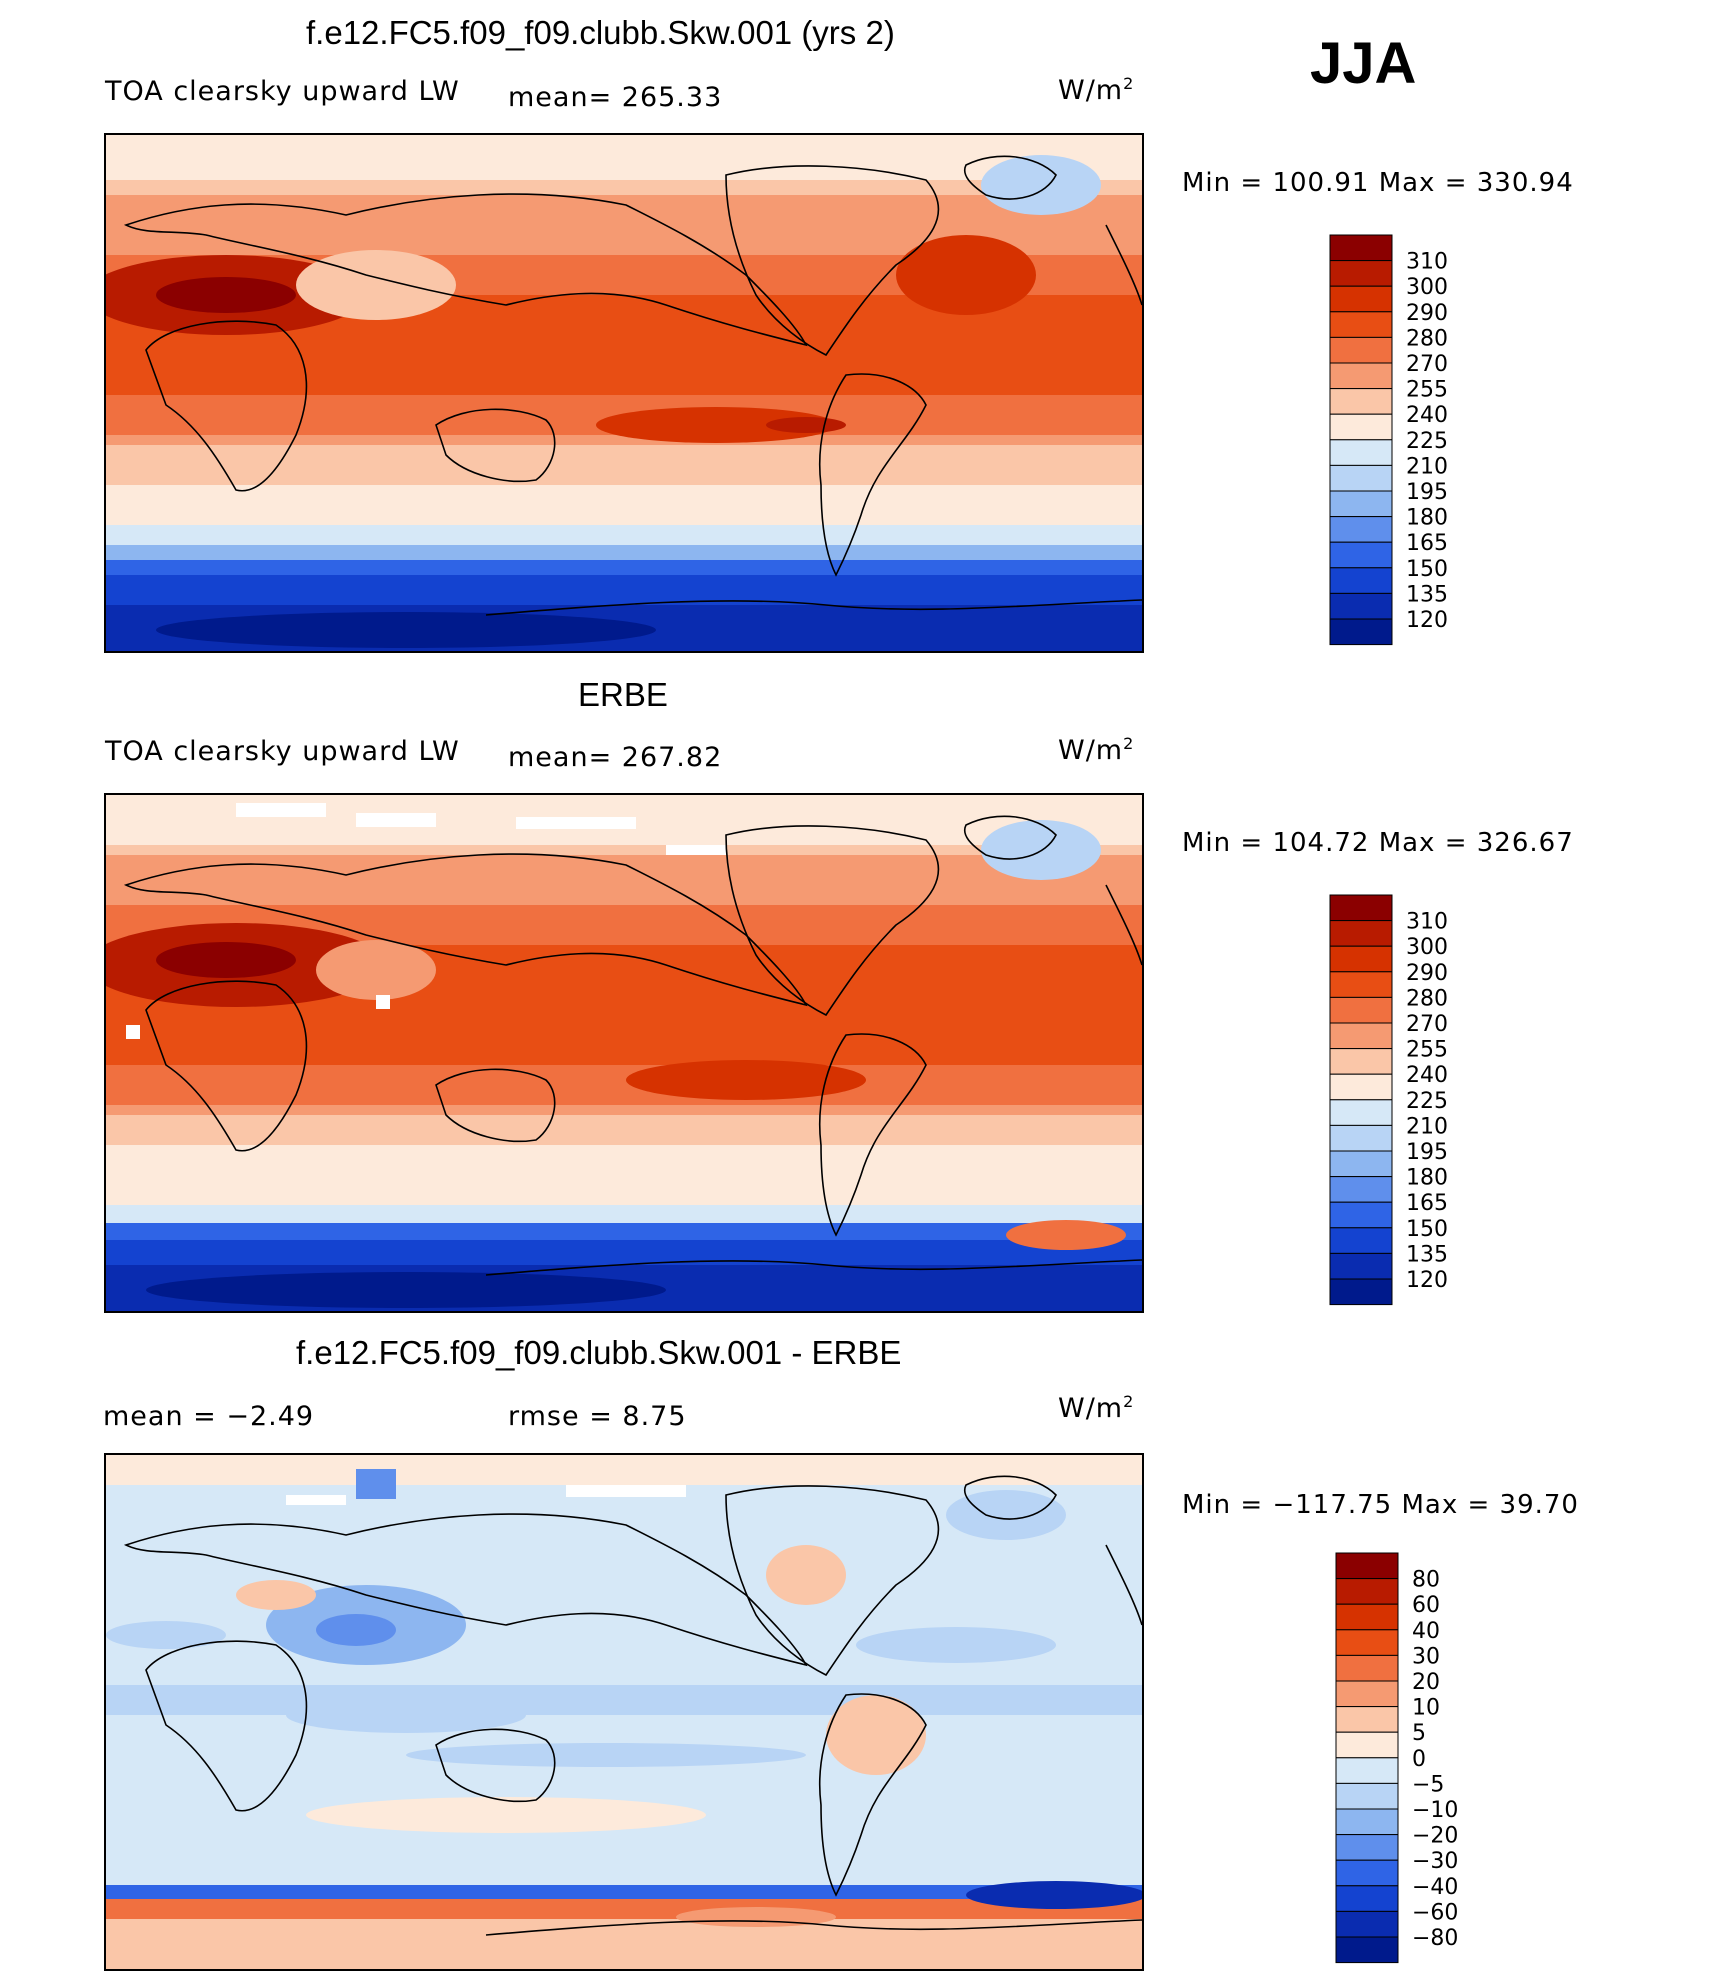 This screenshot has height=1971, width=1710. Describe the element at coordinates (1427, 569) in the screenshot. I see `panel-1-colorbar-tick-label: 150` at that location.